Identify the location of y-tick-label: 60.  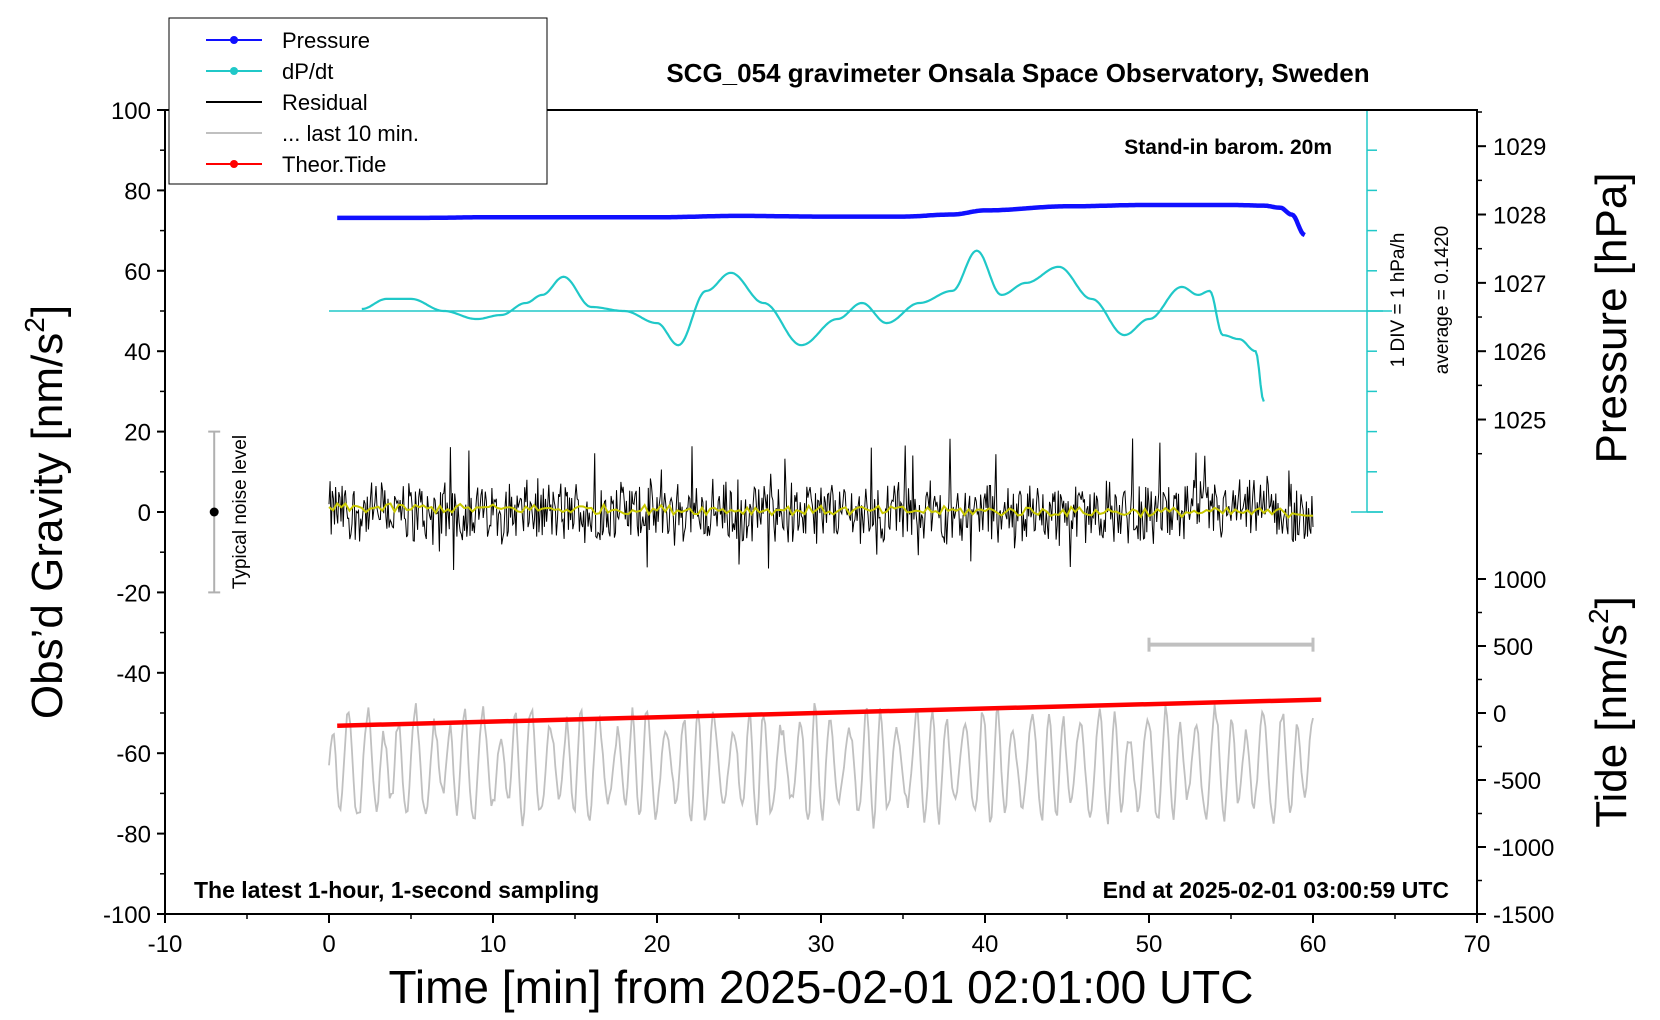
(137, 272).